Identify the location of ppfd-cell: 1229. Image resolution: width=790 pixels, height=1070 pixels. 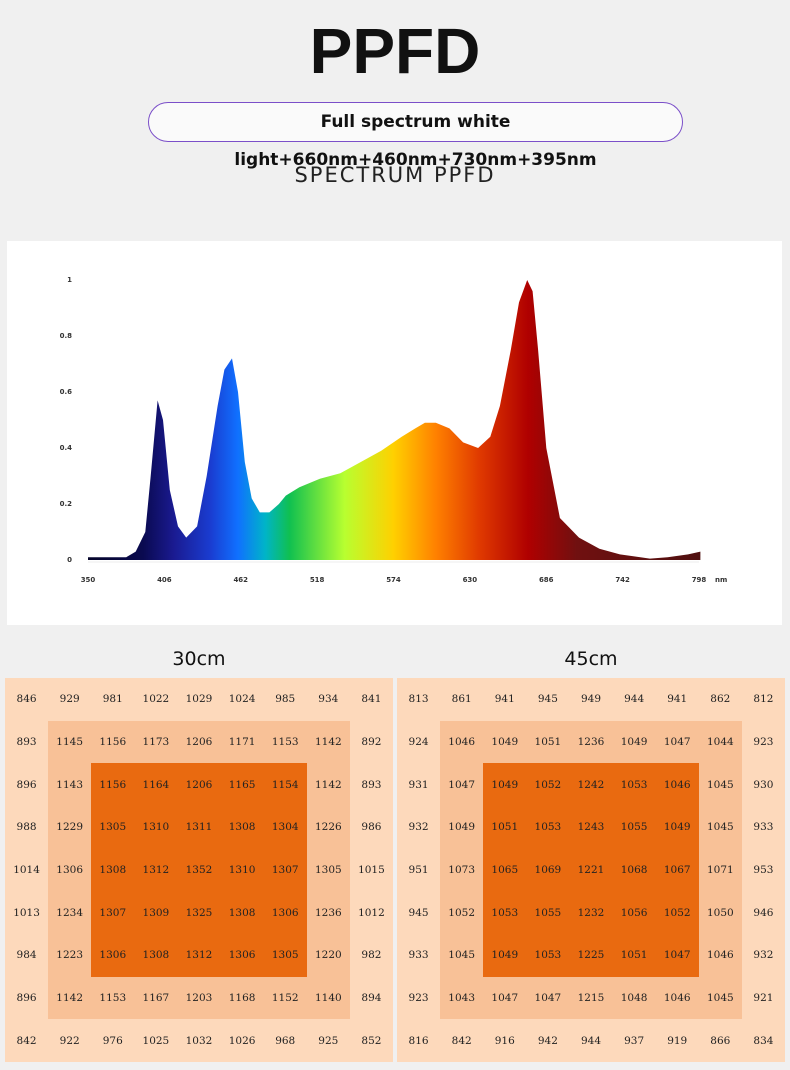
(70, 827).